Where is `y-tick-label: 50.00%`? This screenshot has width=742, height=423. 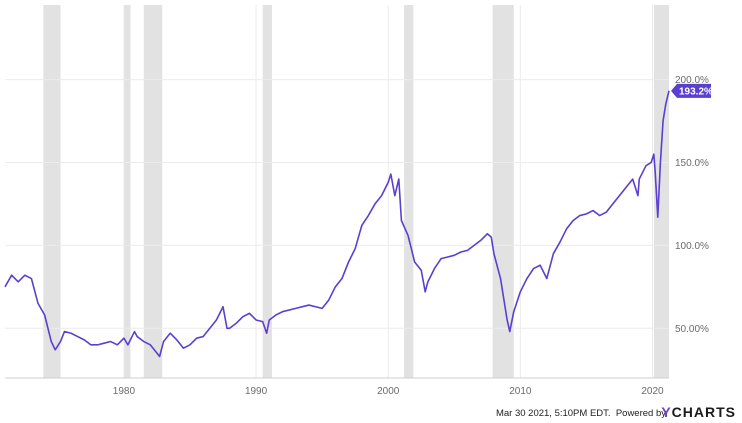
y-tick-label: 50.00% is located at coordinates (692, 329).